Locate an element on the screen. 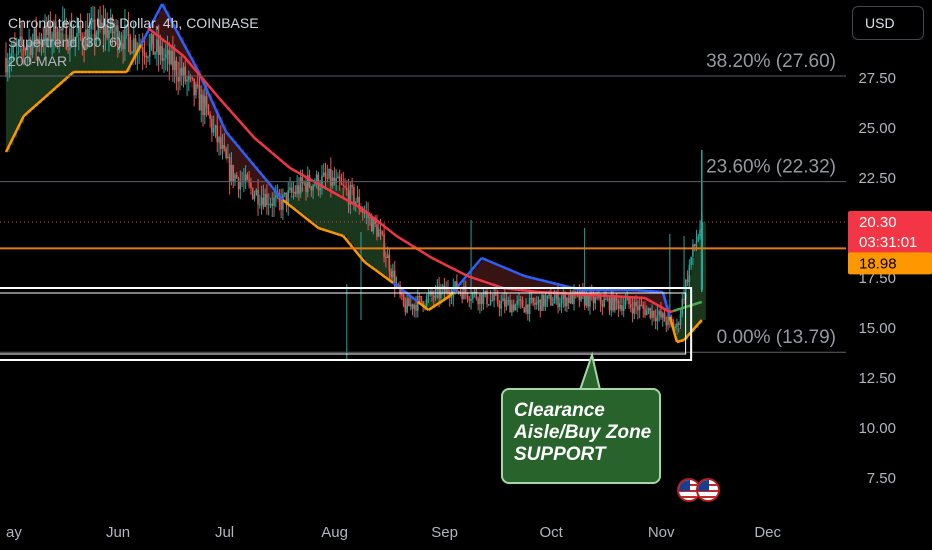 The height and width of the screenshot is (550, 932). currency-button: USD is located at coordinates (888, 23).